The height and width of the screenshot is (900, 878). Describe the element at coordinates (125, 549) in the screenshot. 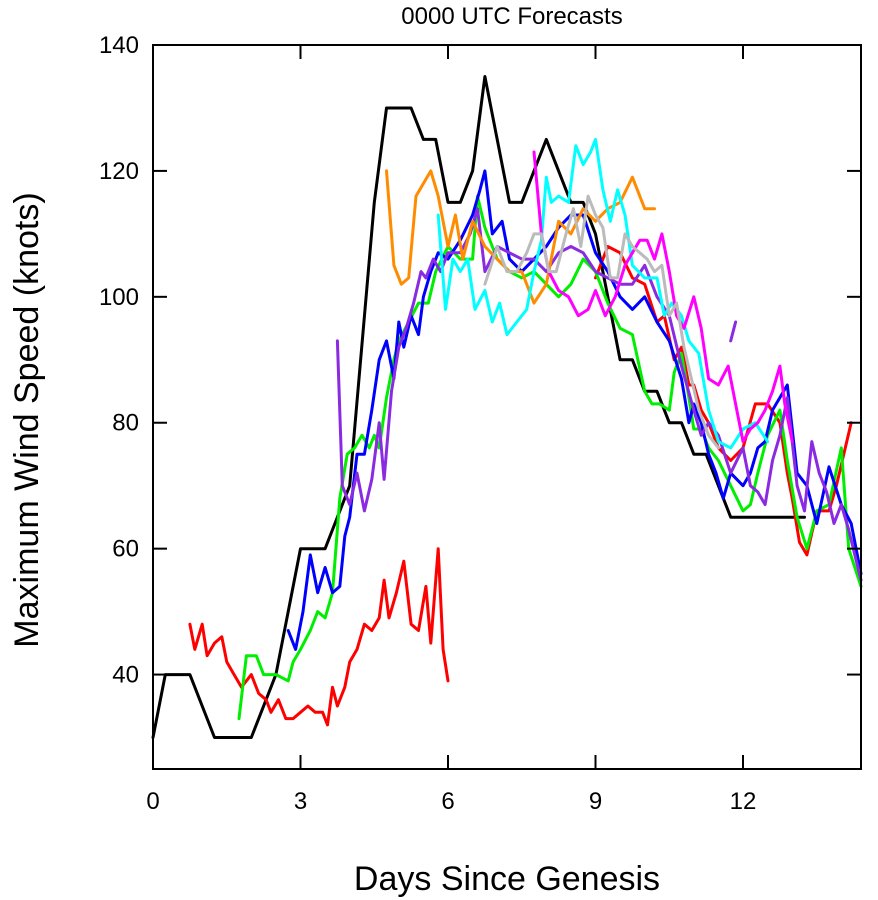

I see `y-tick-label: 60` at that location.